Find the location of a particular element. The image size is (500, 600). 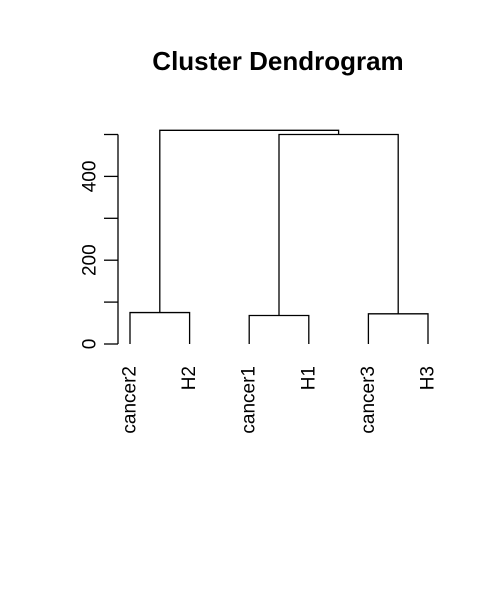

y-tick-label: 0 is located at coordinates (90, 344).